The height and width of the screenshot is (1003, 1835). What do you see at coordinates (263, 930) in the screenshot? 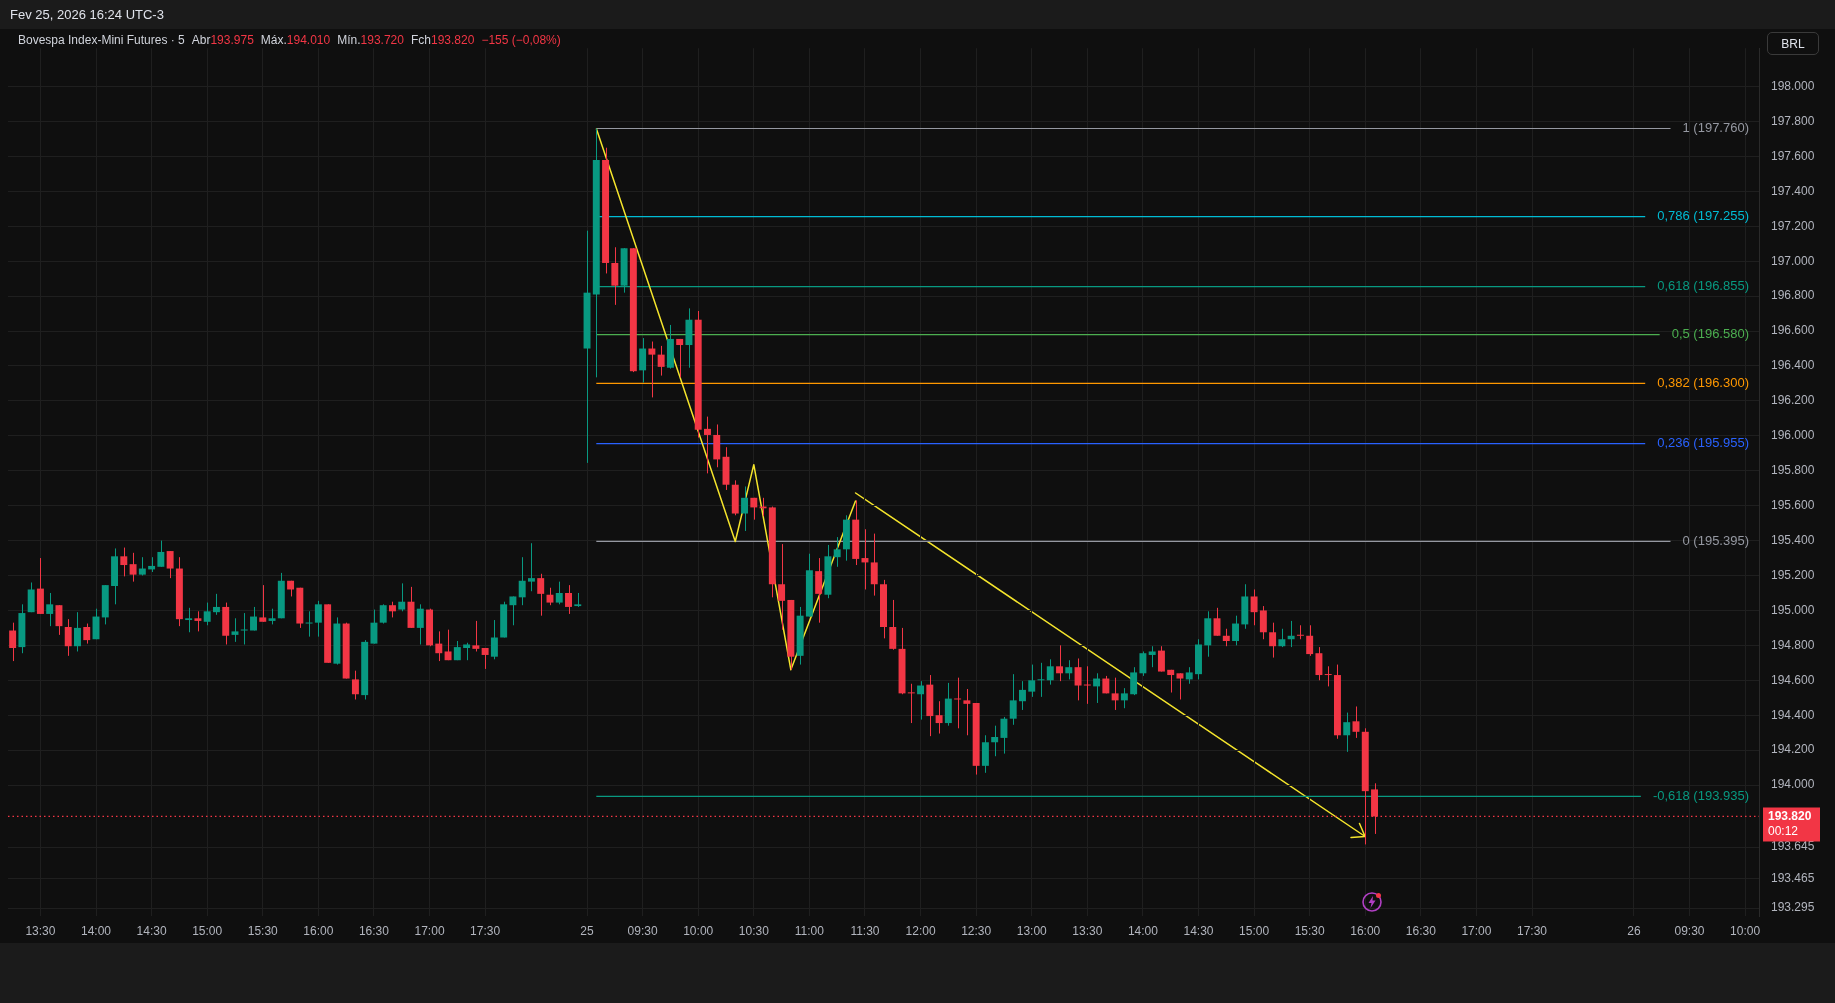
I see `x-tick-label: 15:30` at bounding box center [263, 930].